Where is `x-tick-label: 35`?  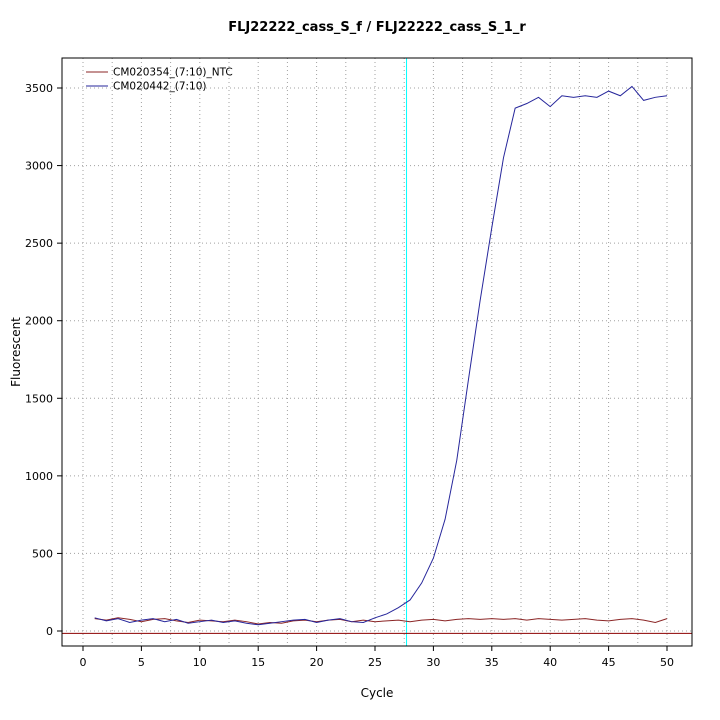 x-tick-label: 35 is located at coordinates (492, 662).